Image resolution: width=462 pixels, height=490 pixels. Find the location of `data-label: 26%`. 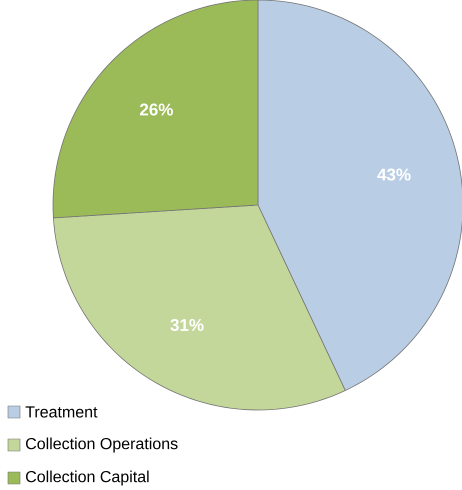

data-label: 26% is located at coordinates (156, 110).